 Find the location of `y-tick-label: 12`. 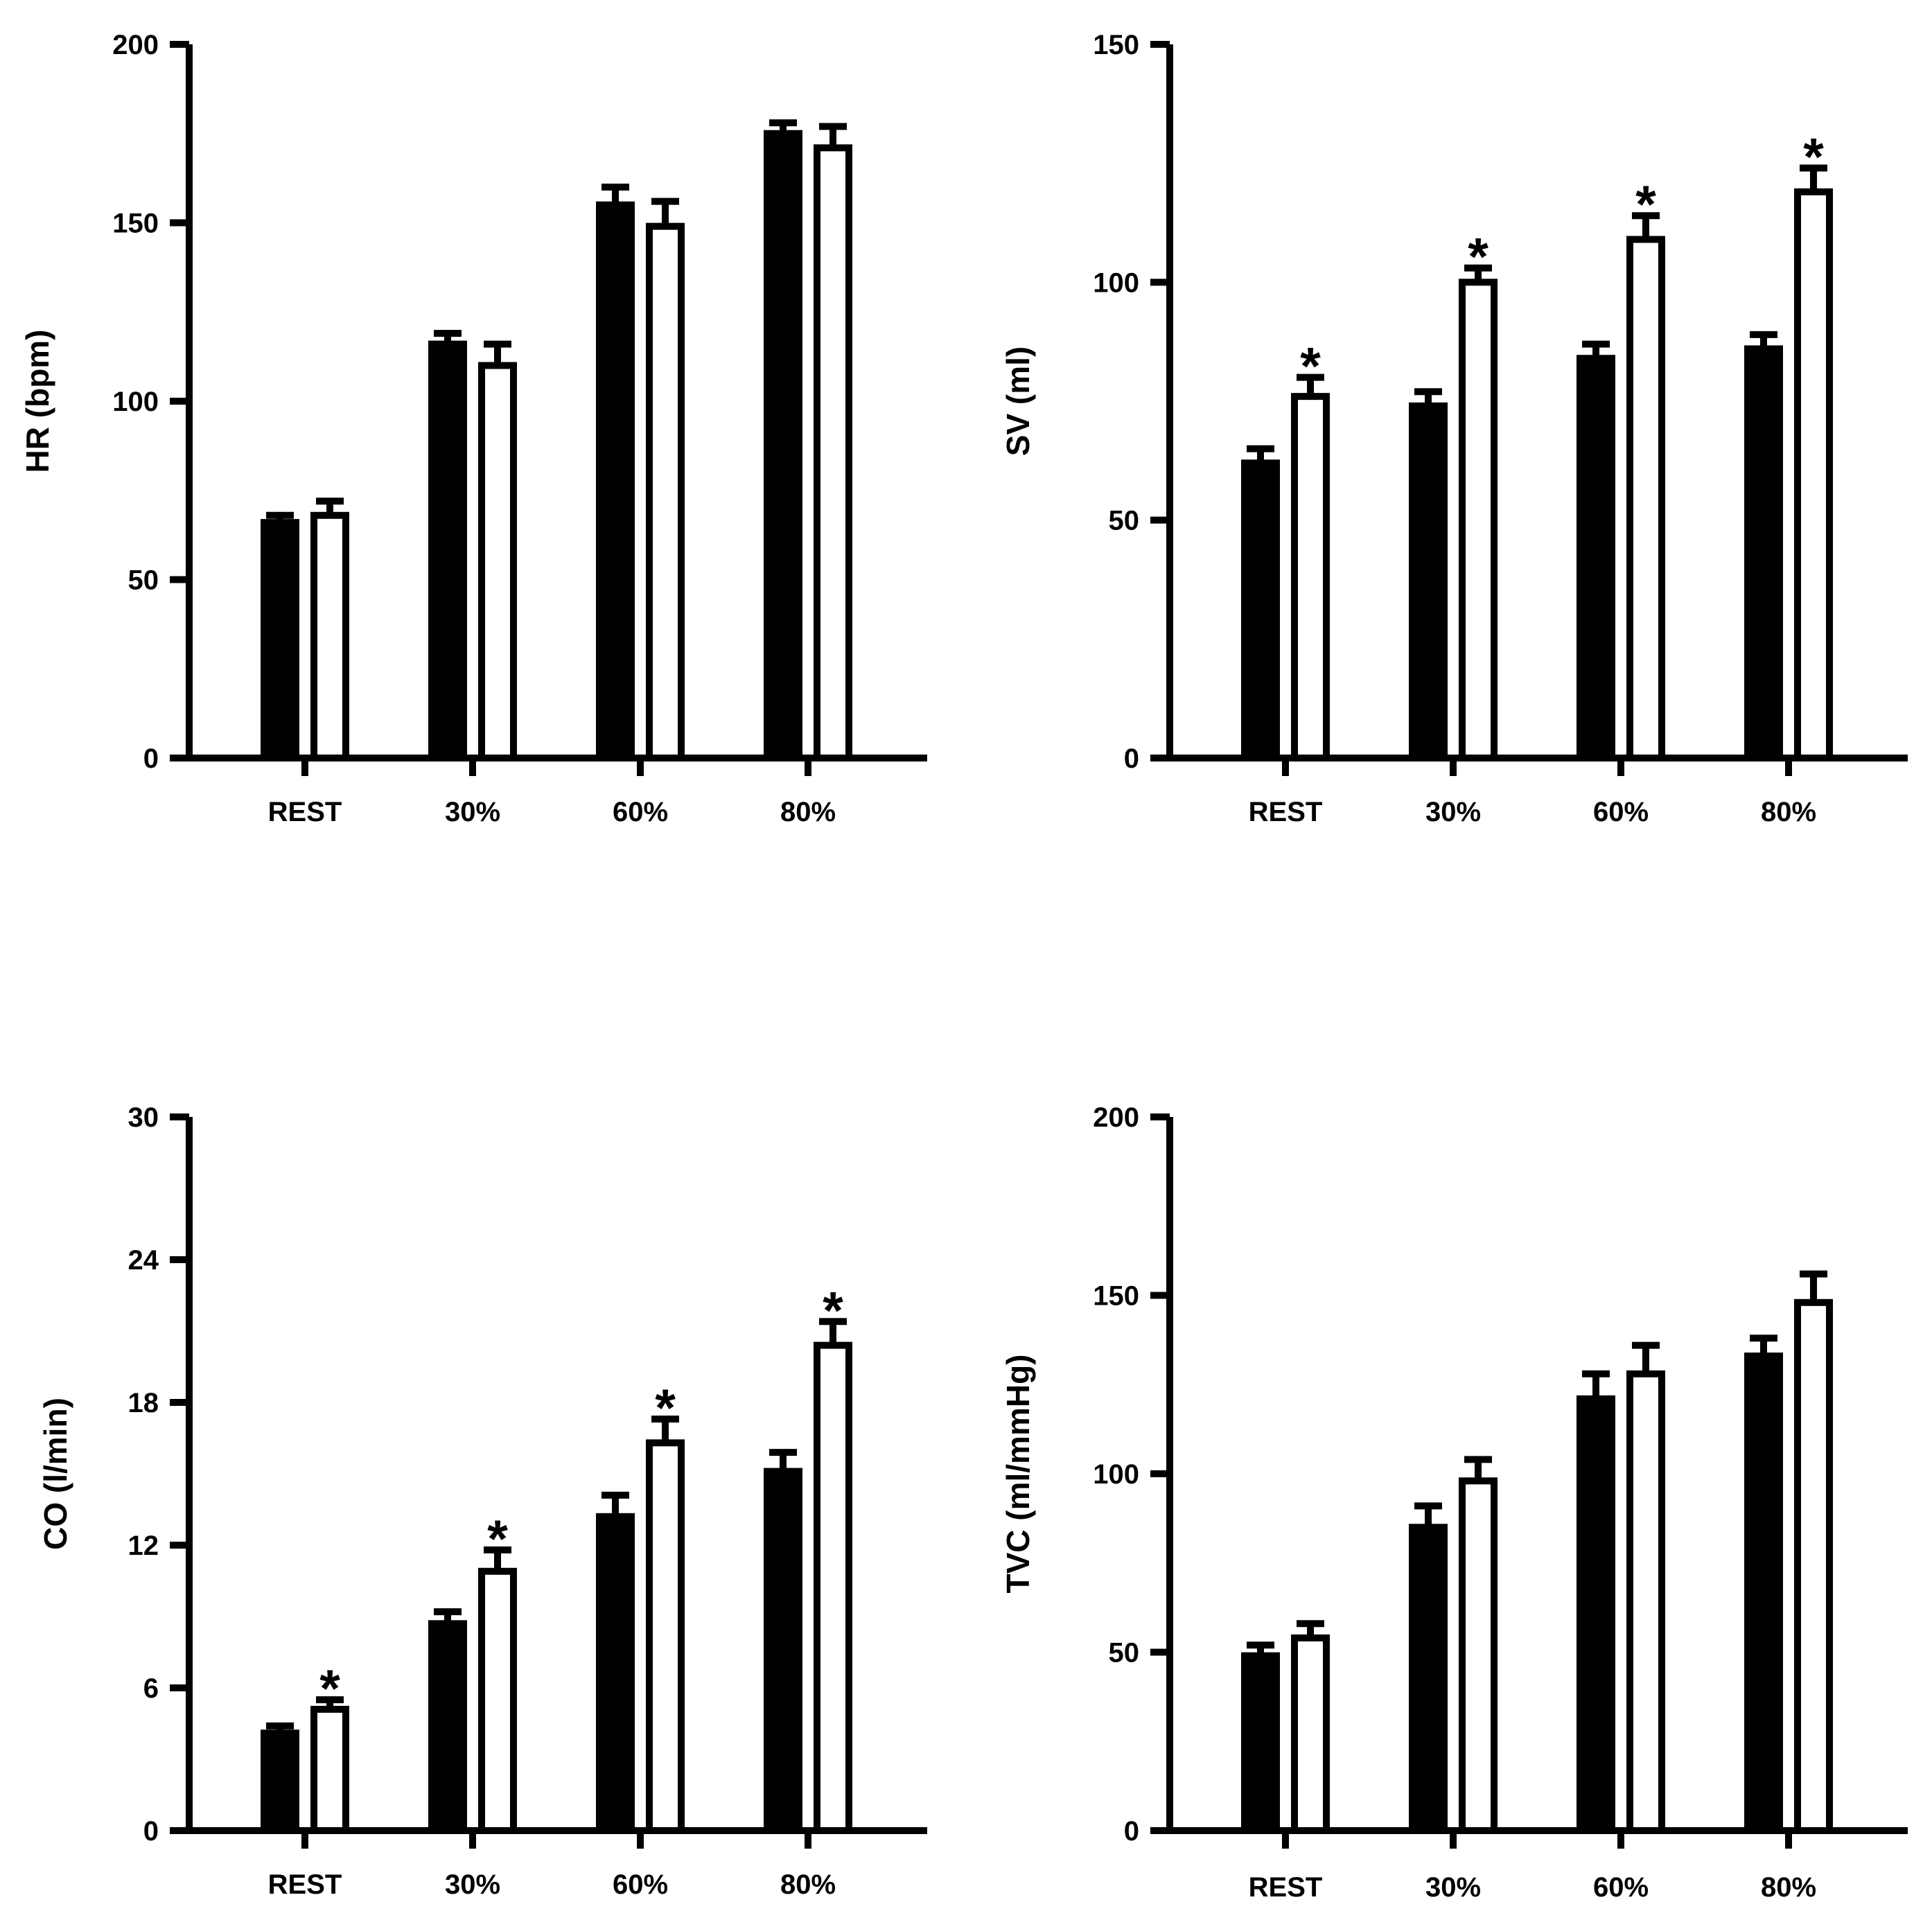

y-tick-label: 12 is located at coordinates (144, 1546).